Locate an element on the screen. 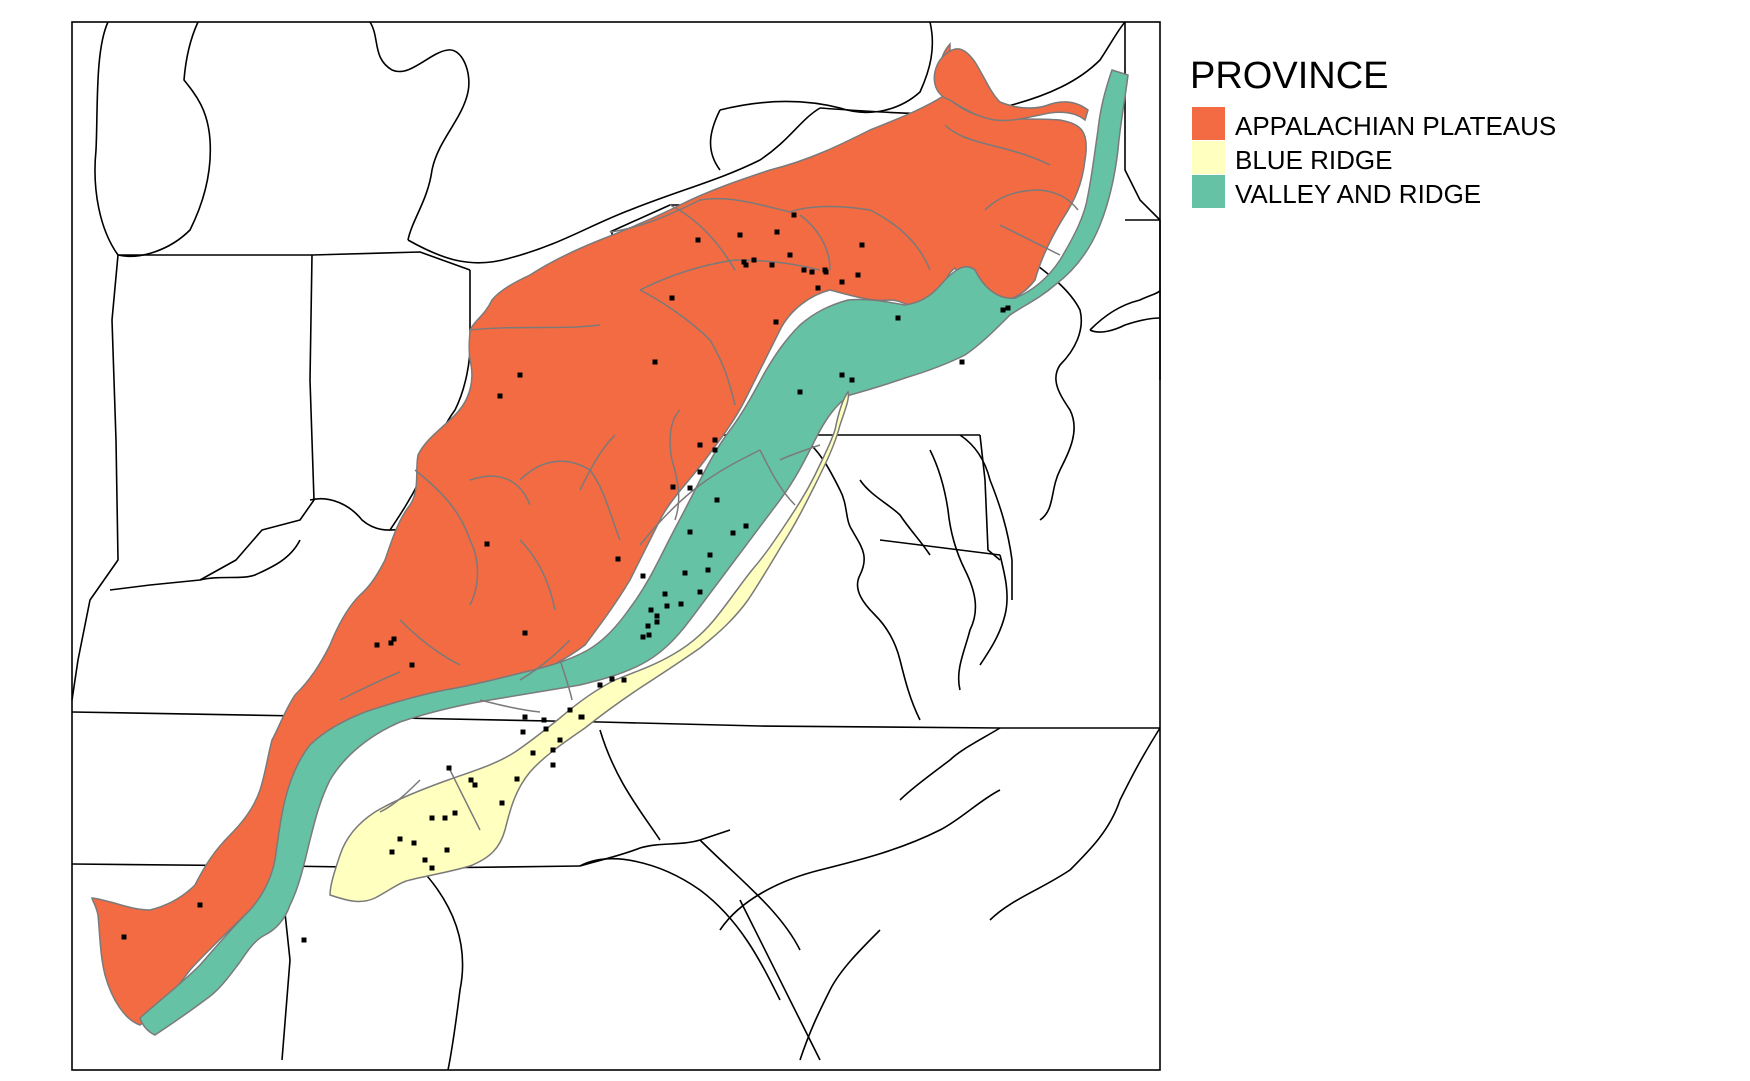 The image size is (1750, 1081). legend-label-valley-and-ridge: VALLEY AND RIDGE is located at coordinates (1358, 194).